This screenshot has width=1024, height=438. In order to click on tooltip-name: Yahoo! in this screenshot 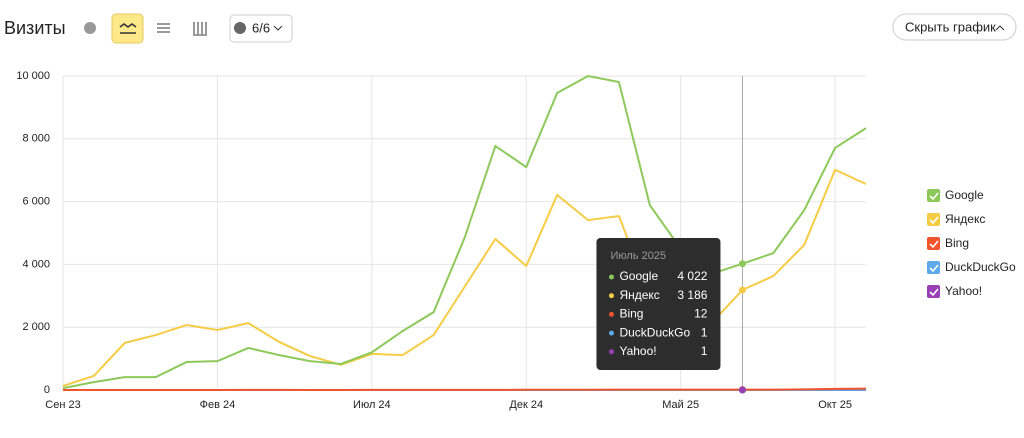, I will do `click(637, 351)`.